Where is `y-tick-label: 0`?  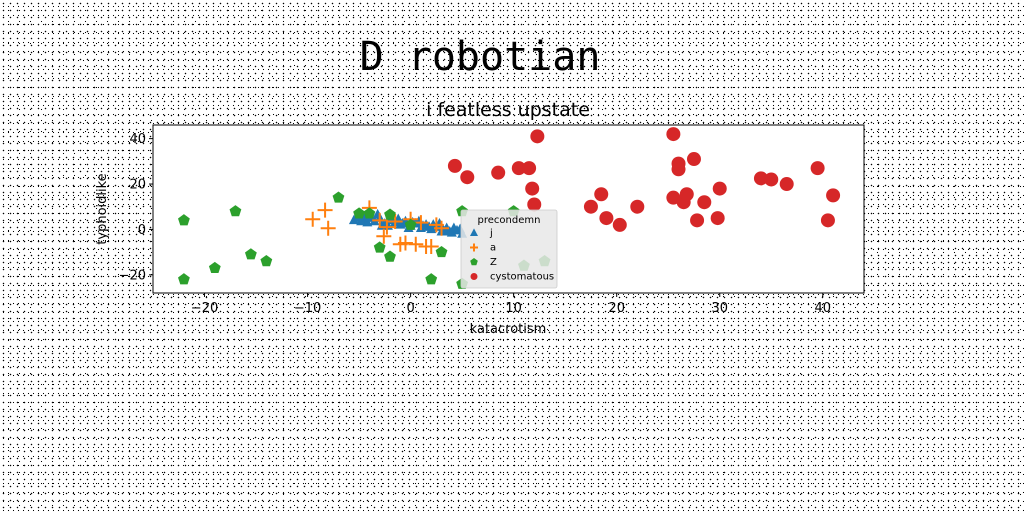
y-tick-label: 0 is located at coordinates (142, 230).